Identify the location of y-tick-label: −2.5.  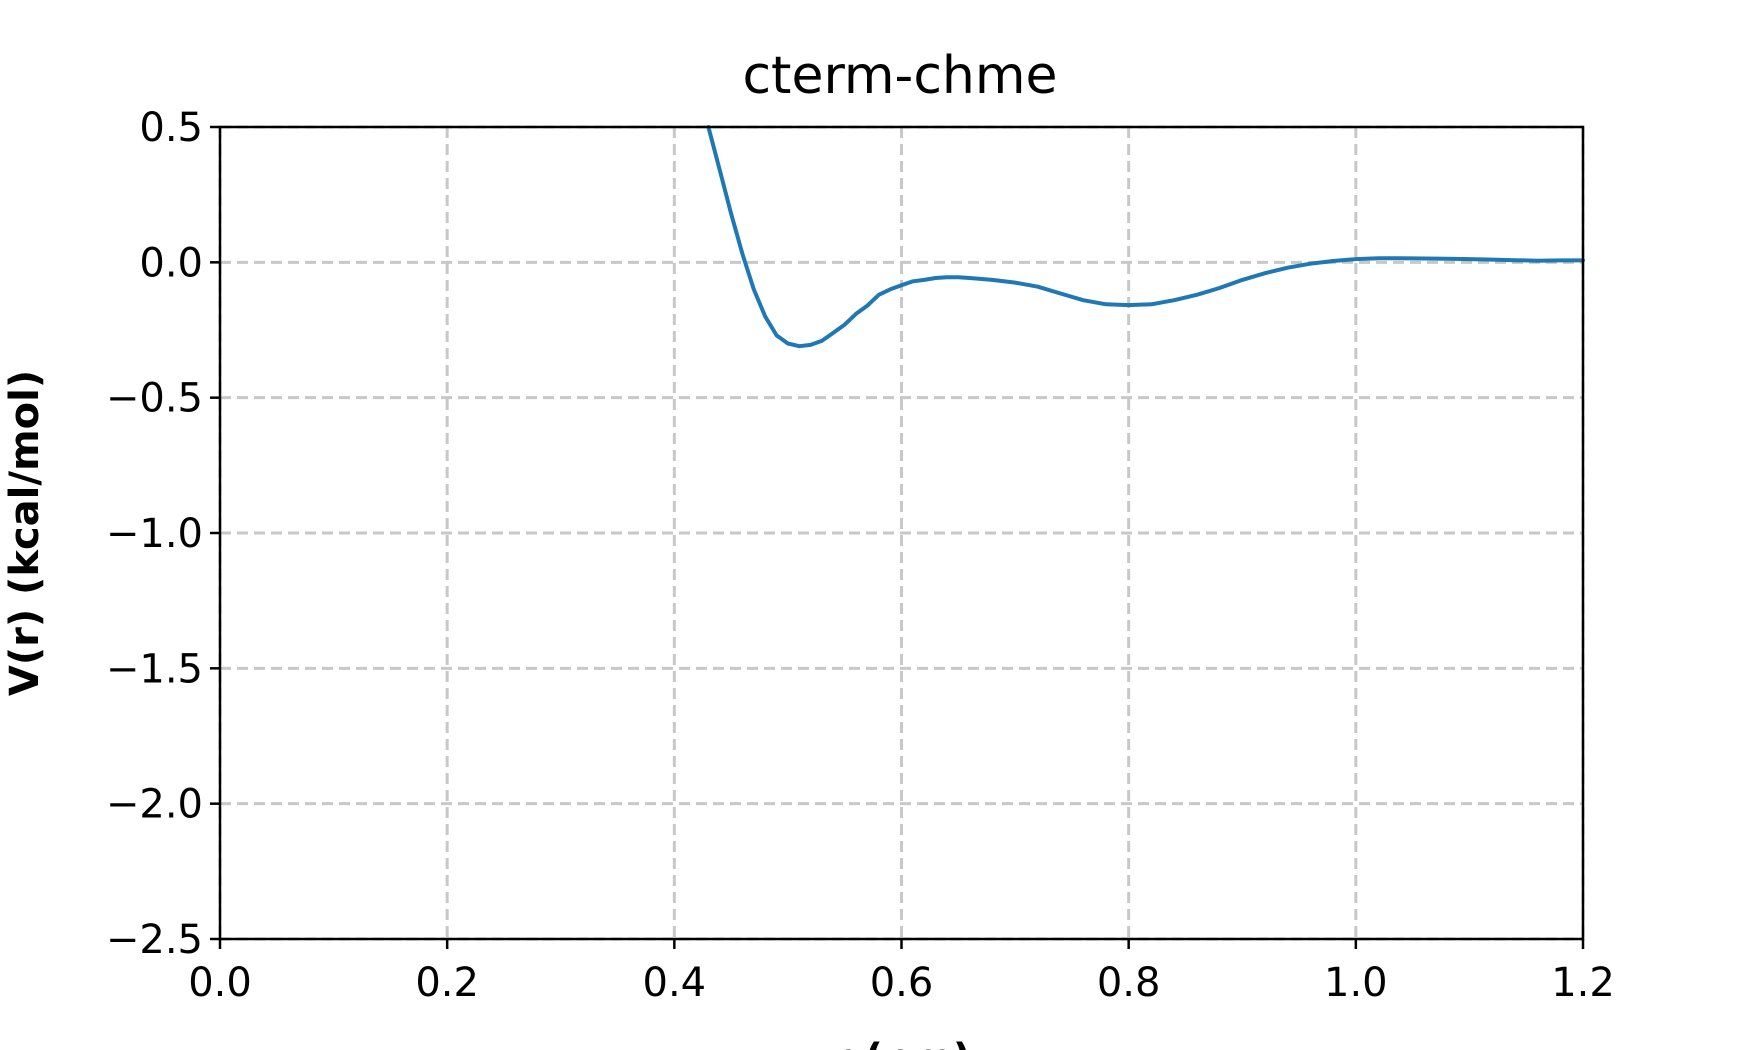
(154, 940).